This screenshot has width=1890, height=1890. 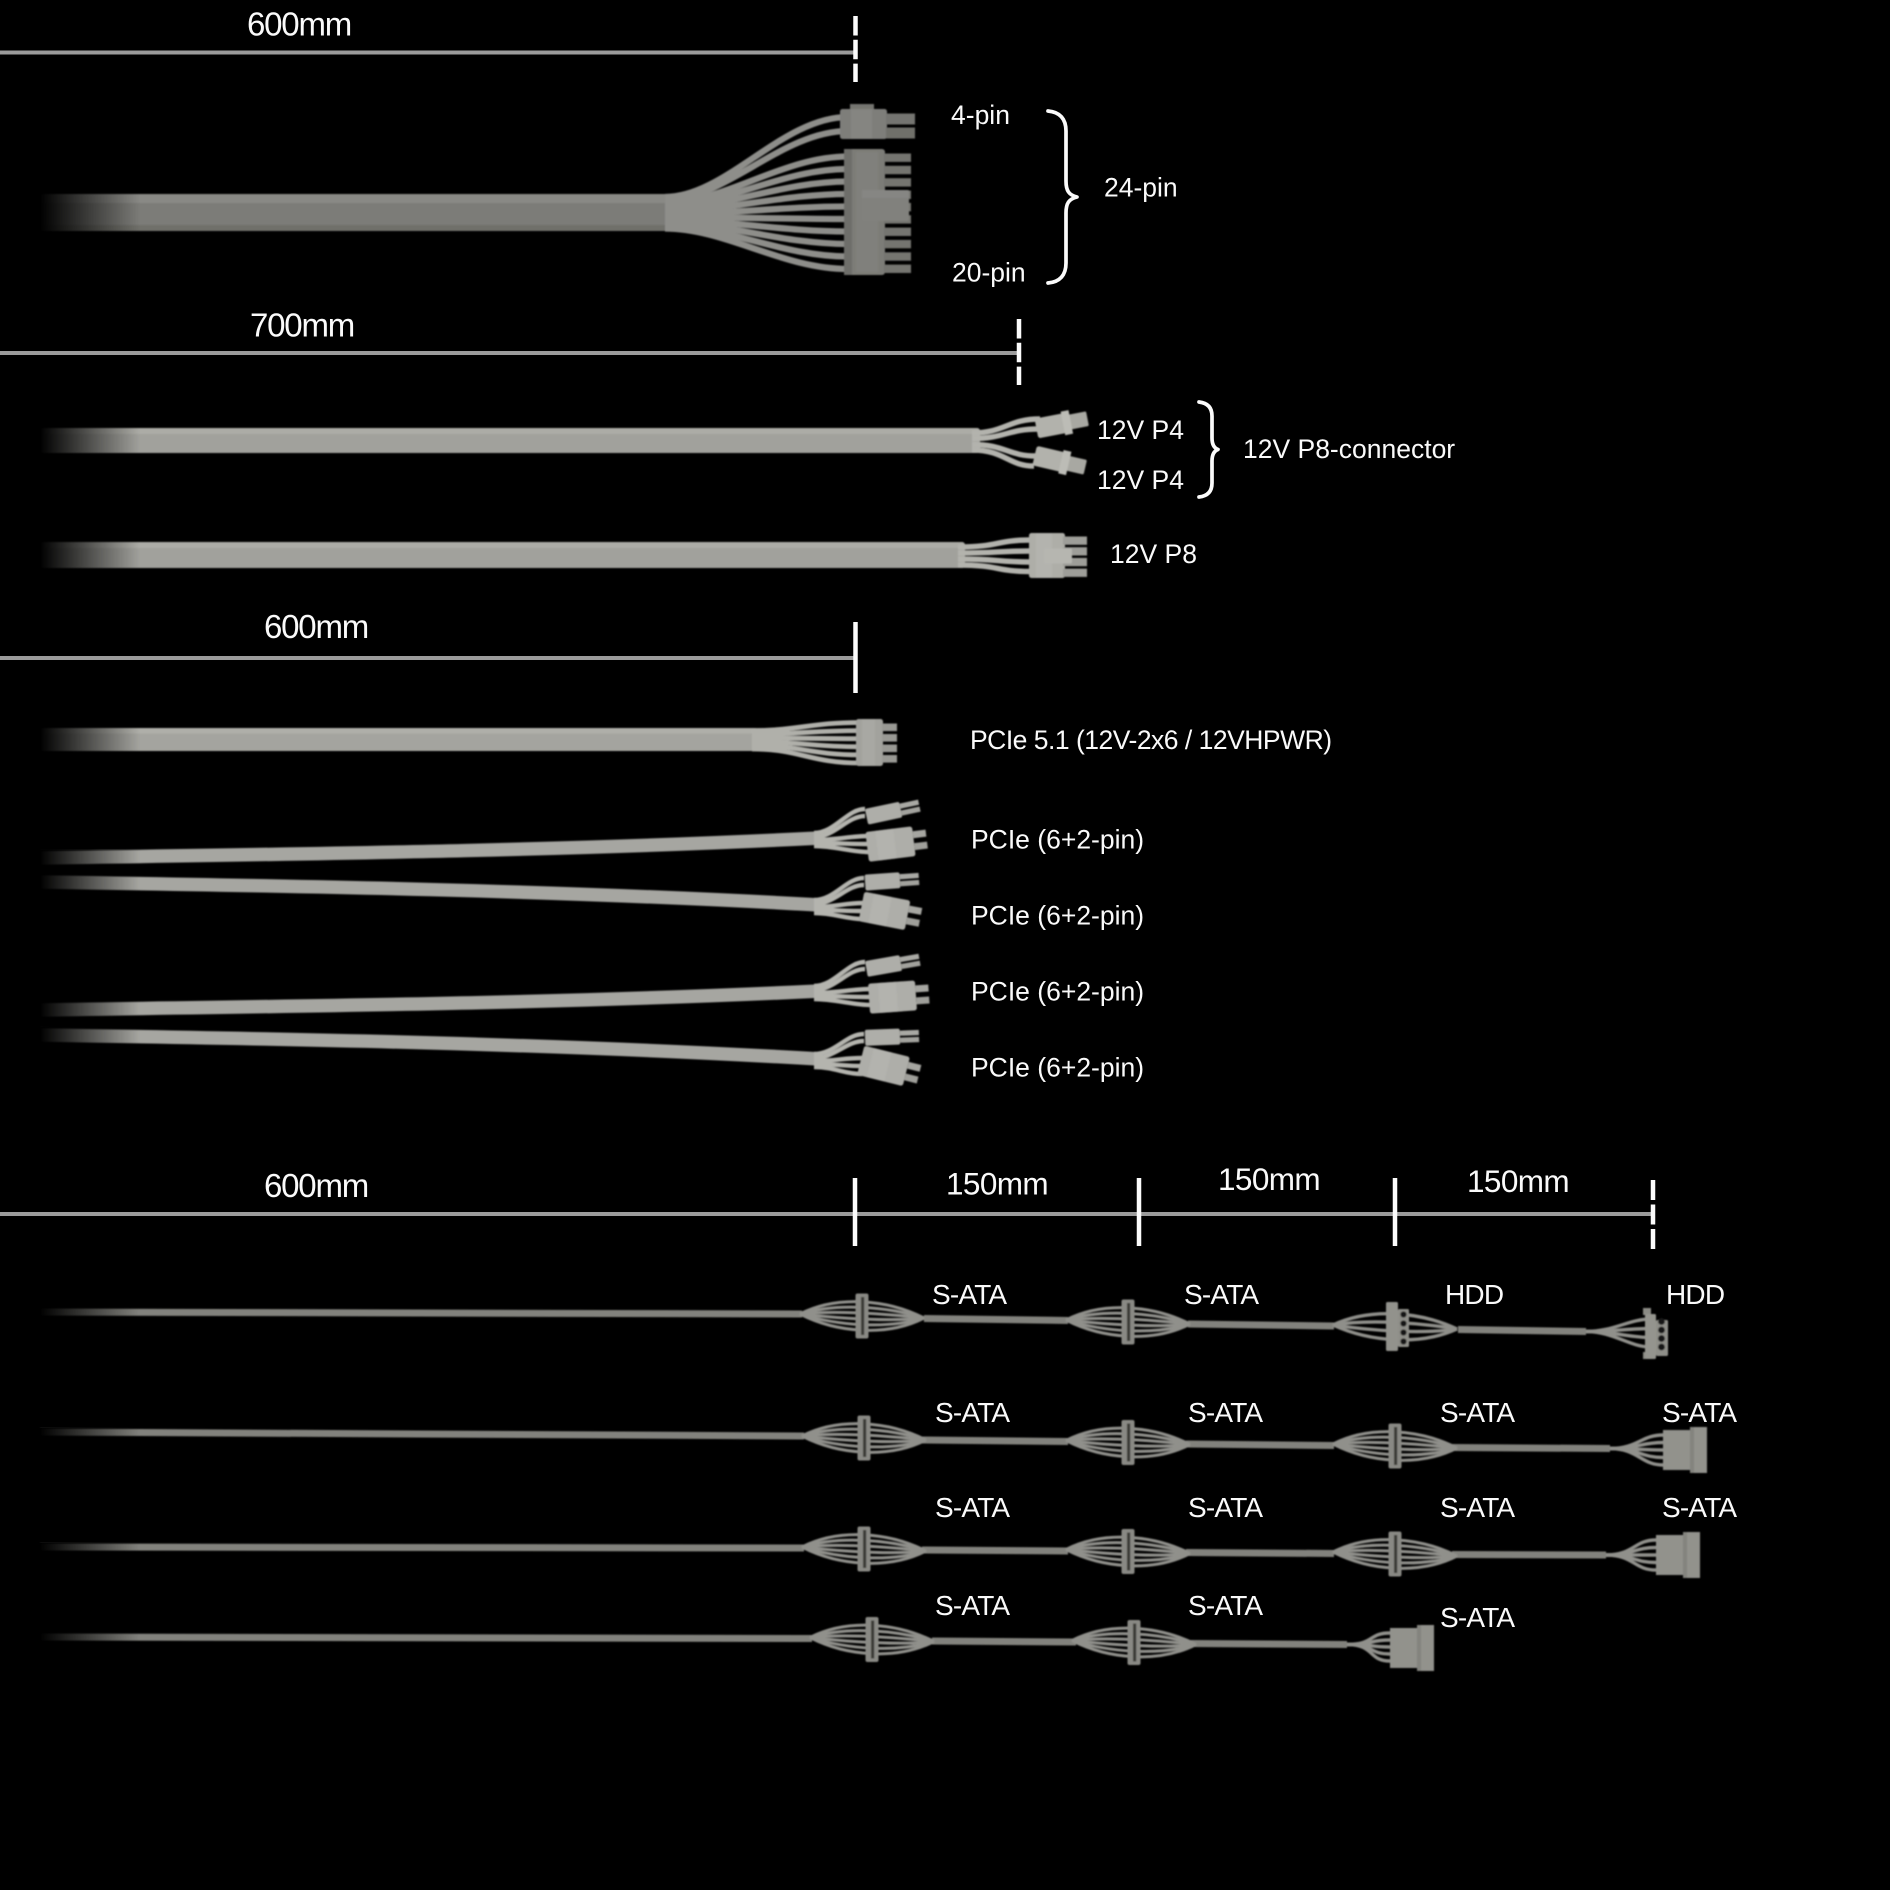 What do you see at coordinates (302, 325) in the screenshot?
I see `svg-text: 700mm` at bounding box center [302, 325].